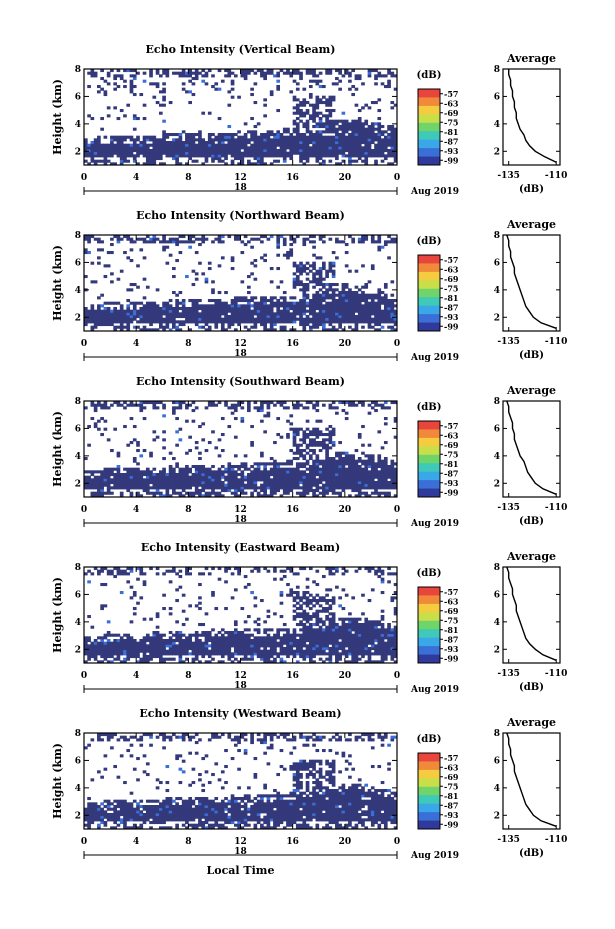 The image size is (615, 929). I want to click on profile-x-tick-label: -110, so click(556, 176).